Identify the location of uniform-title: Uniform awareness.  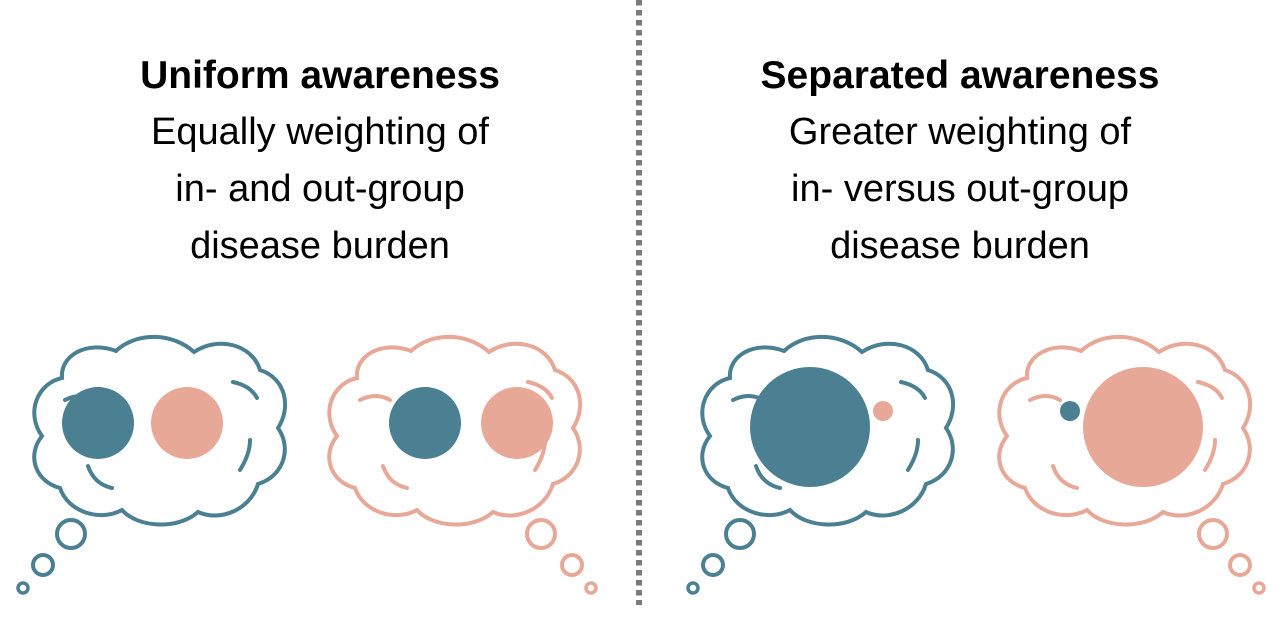
(320, 75).